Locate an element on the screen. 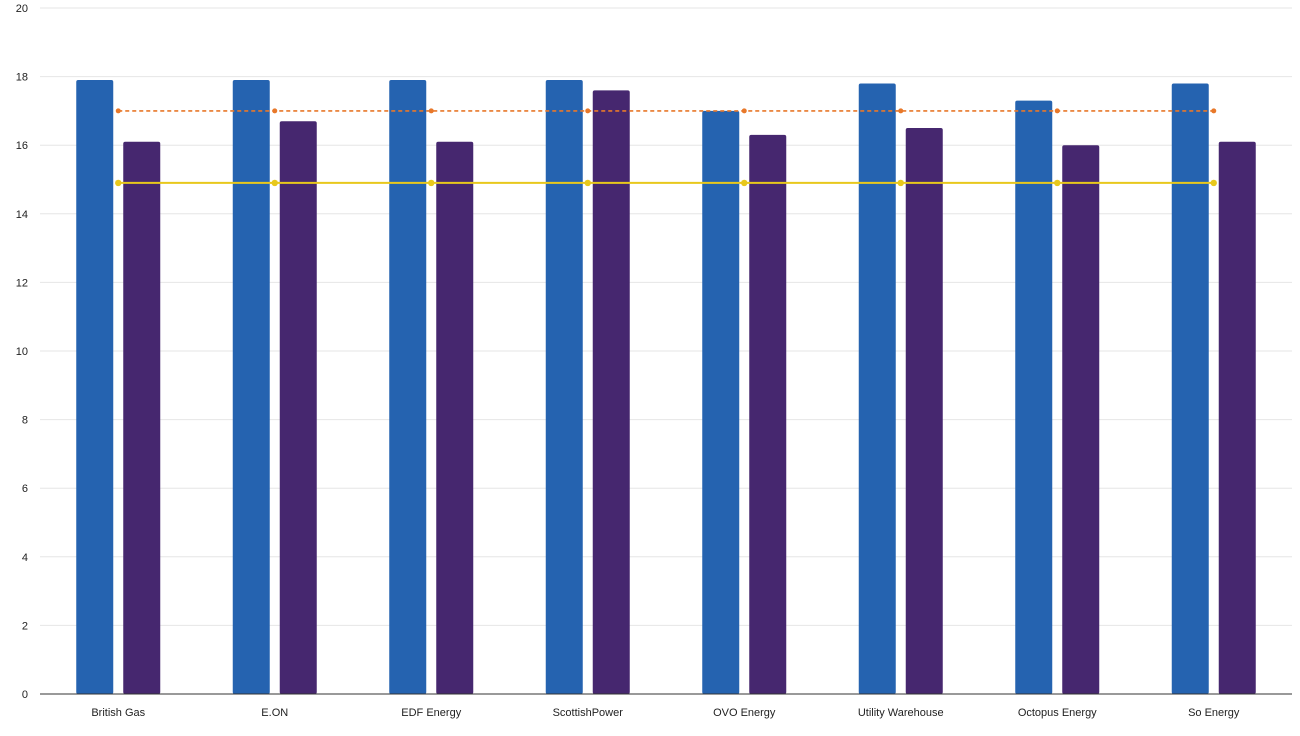 The image size is (1300, 736). bar-1-utility-warehouse is located at coordinates (877, 388).